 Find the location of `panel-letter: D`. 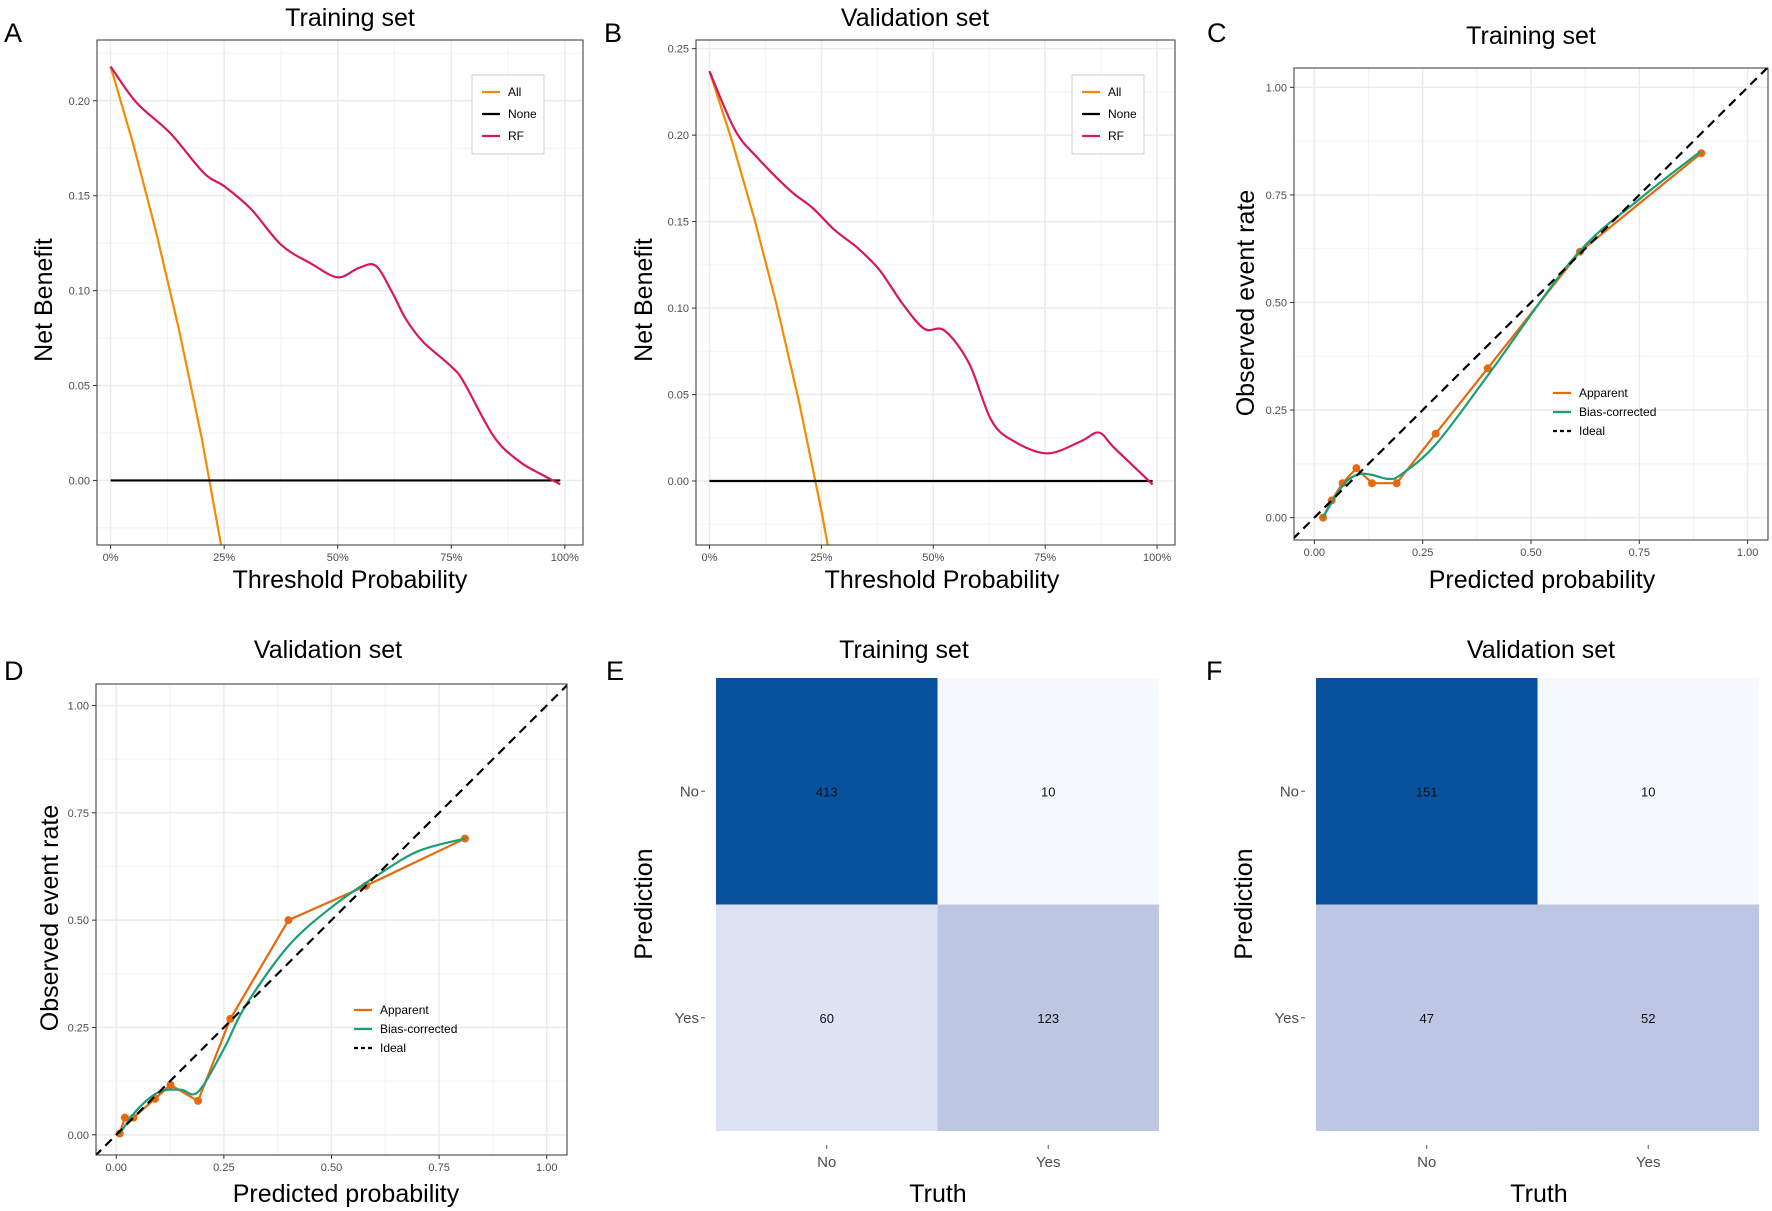

panel-letter: D is located at coordinates (14, 671).